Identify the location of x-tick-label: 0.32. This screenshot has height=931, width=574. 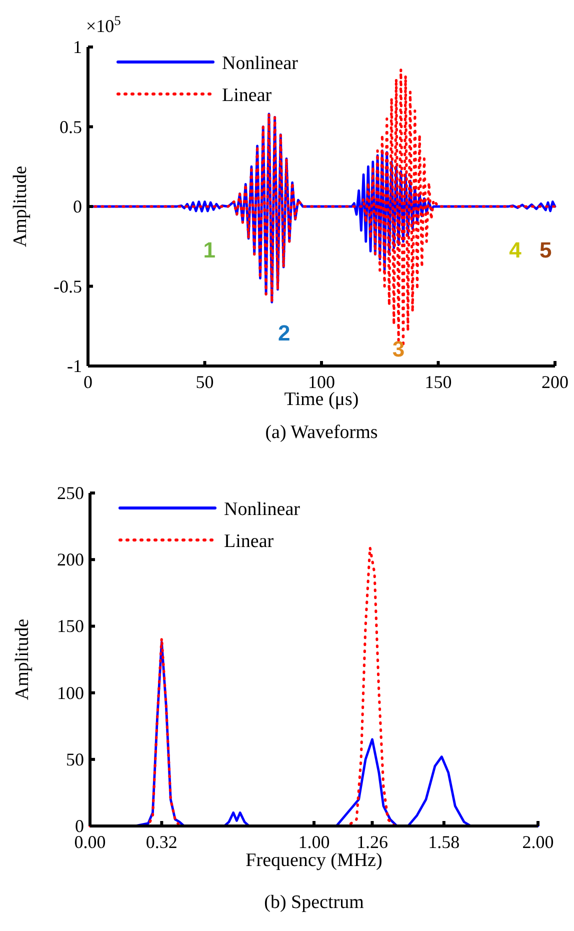
(162, 842).